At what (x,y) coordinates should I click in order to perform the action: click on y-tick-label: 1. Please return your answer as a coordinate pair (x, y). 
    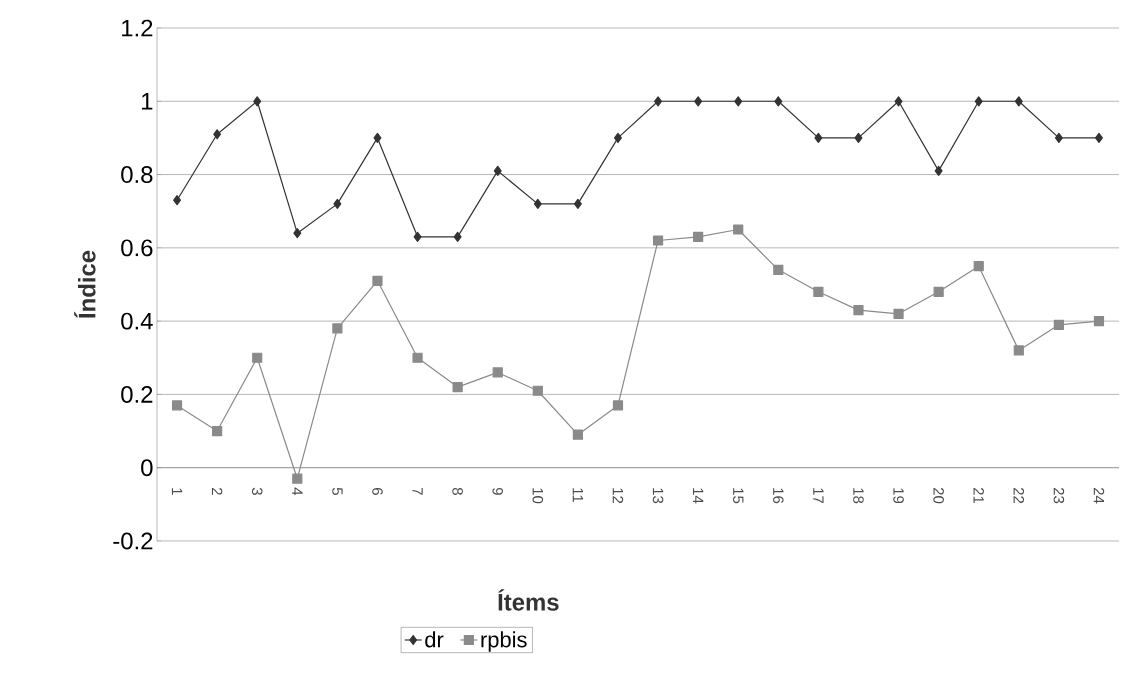
    Looking at the image, I should click on (147, 101).